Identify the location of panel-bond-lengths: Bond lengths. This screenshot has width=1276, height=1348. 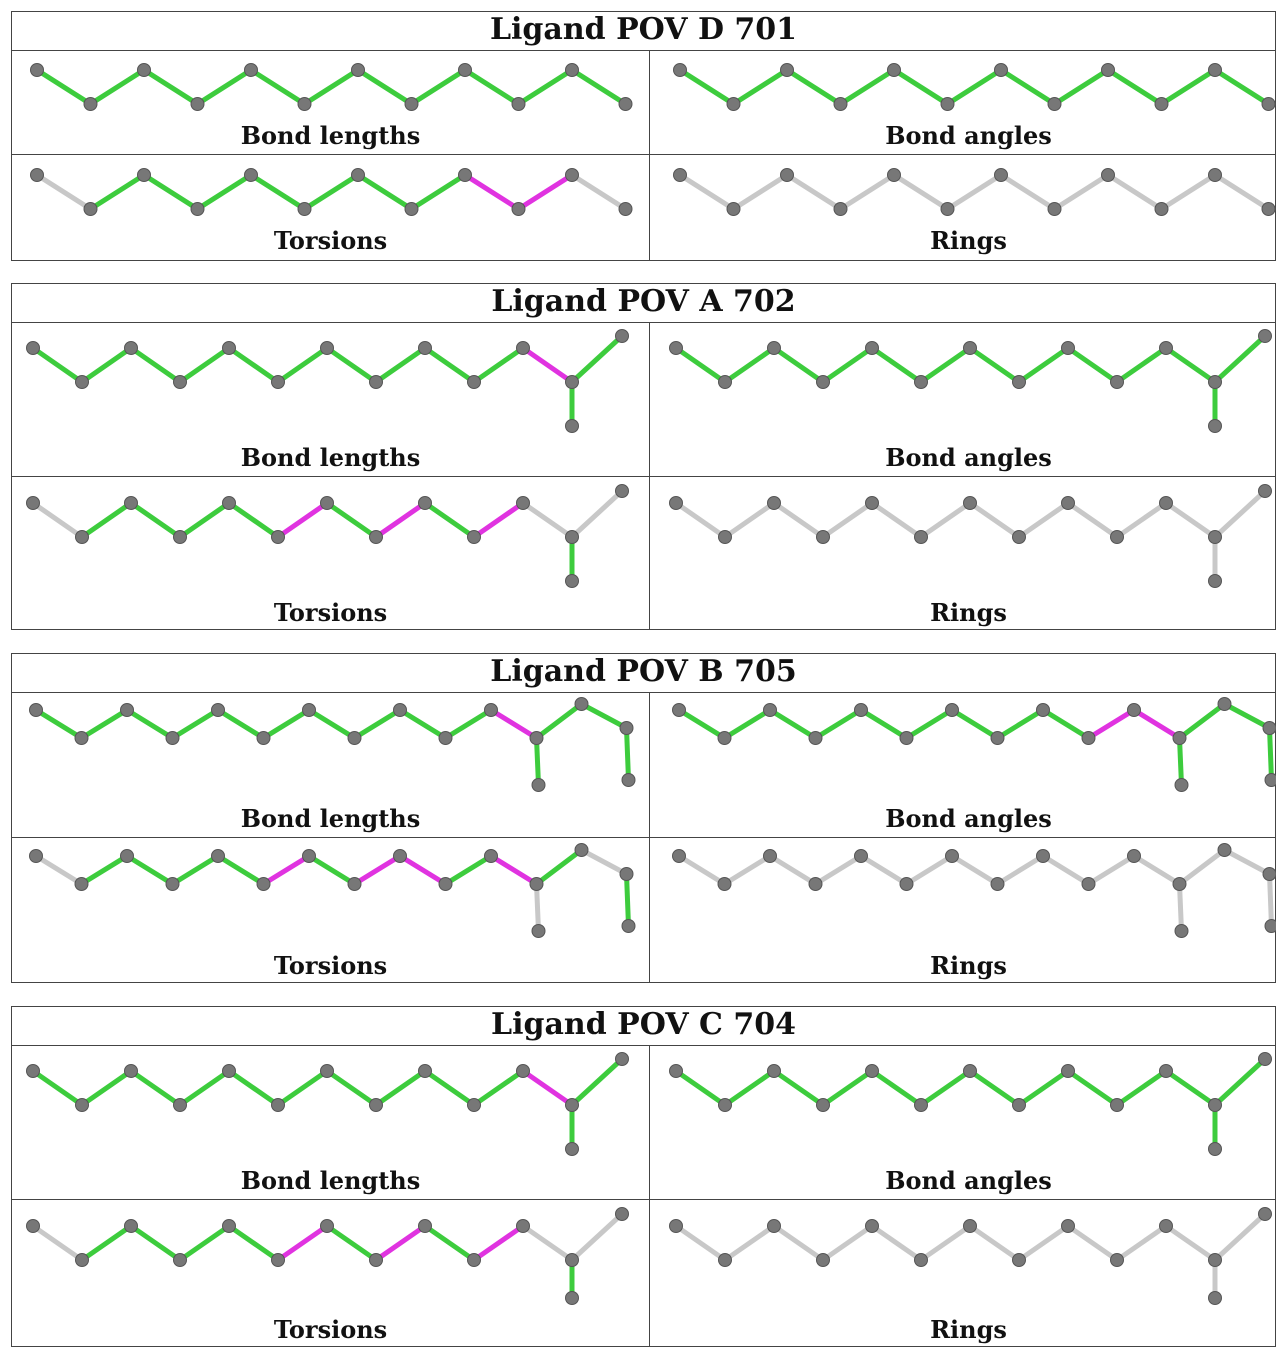
(330, 764).